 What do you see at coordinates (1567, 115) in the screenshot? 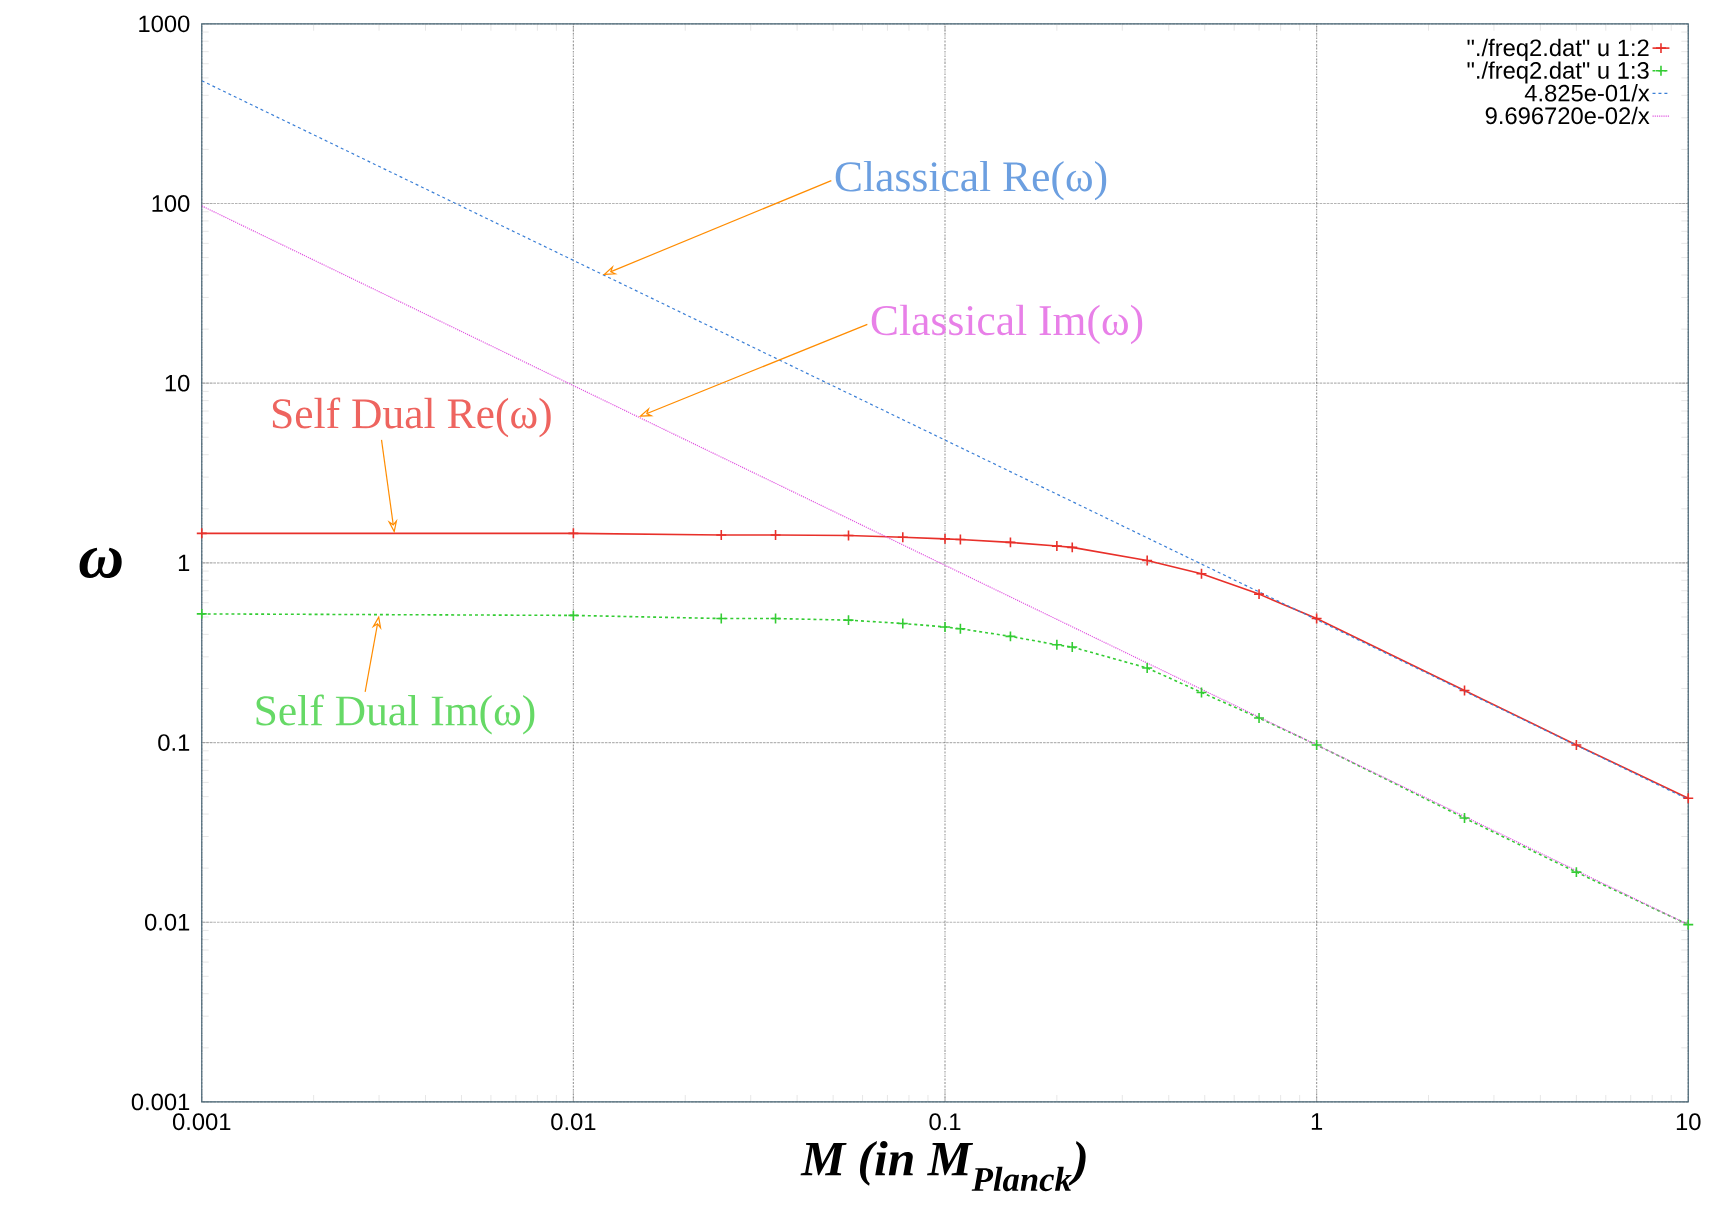
I see `legend-label: 9.696720e-02/x` at bounding box center [1567, 115].